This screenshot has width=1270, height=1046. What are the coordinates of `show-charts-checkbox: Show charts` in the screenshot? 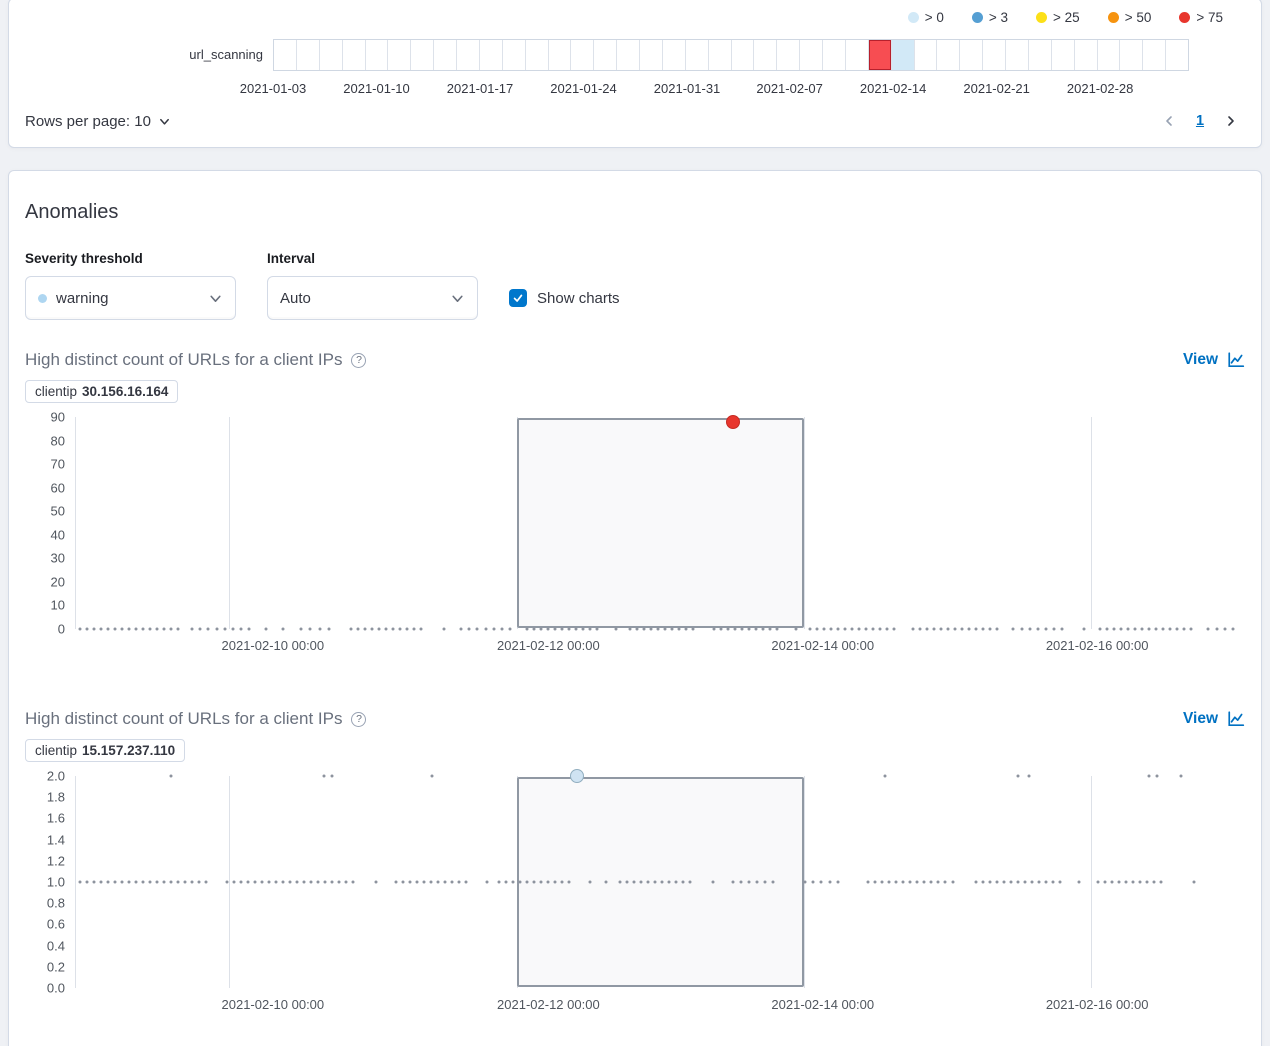 It's located at (564, 298).